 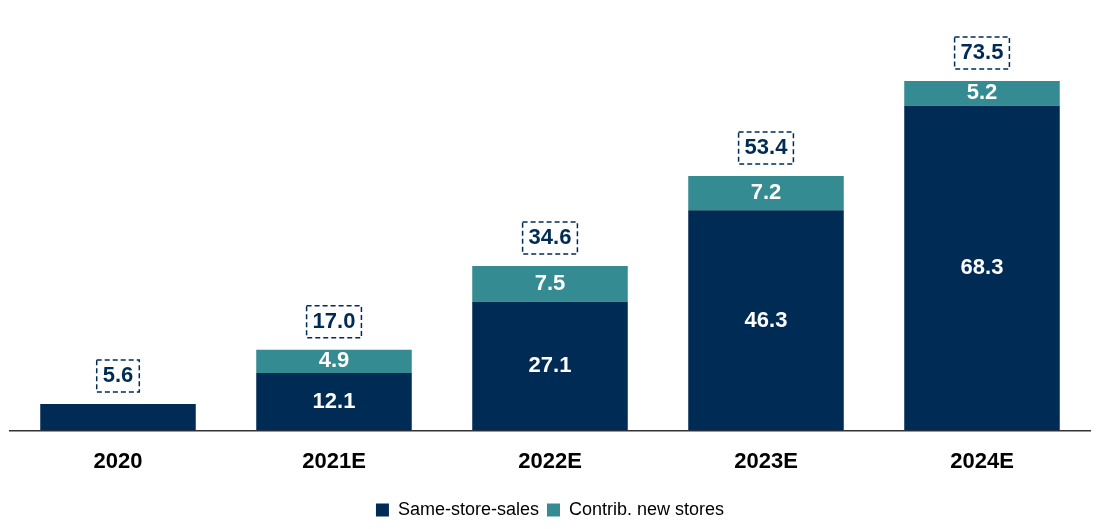 I want to click on legend-label: Contrib. new stores, so click(x=646, y=508).